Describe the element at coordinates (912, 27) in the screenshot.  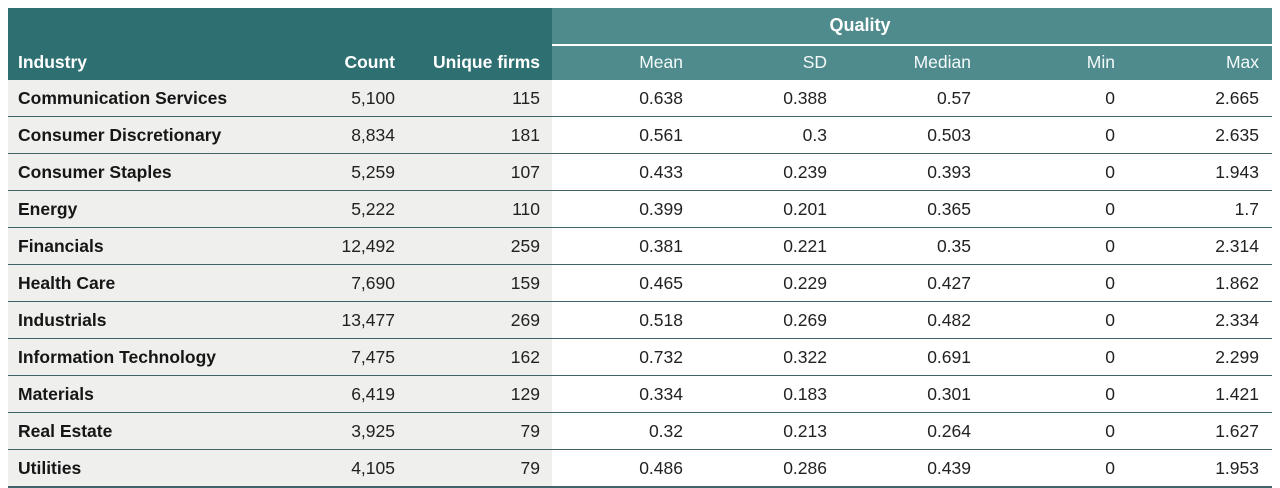
I see `group-header-quality: Quality` at that location.